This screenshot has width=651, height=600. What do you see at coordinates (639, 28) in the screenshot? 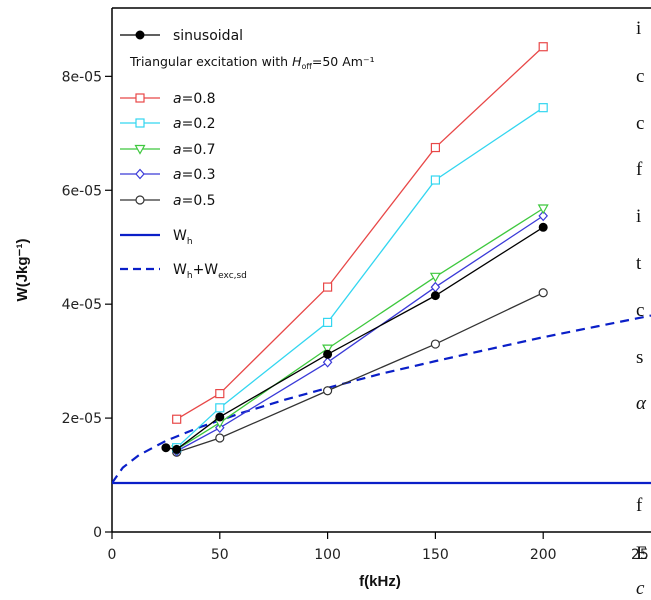
I see `side-text-1: i` at bounding box center [639, 28].